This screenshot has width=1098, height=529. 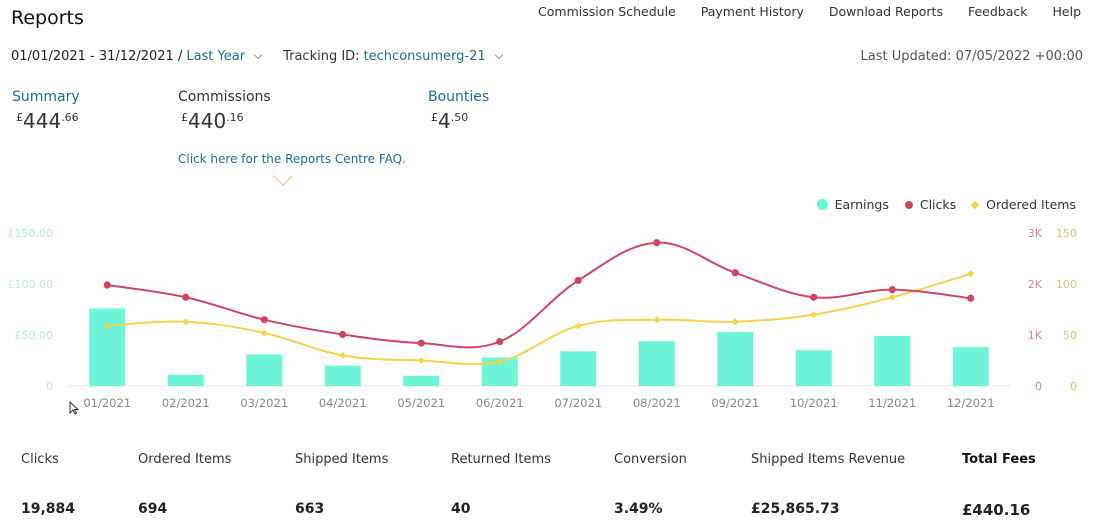 I want to click on bounties-label: Bounties, so click(x=459, y=97).